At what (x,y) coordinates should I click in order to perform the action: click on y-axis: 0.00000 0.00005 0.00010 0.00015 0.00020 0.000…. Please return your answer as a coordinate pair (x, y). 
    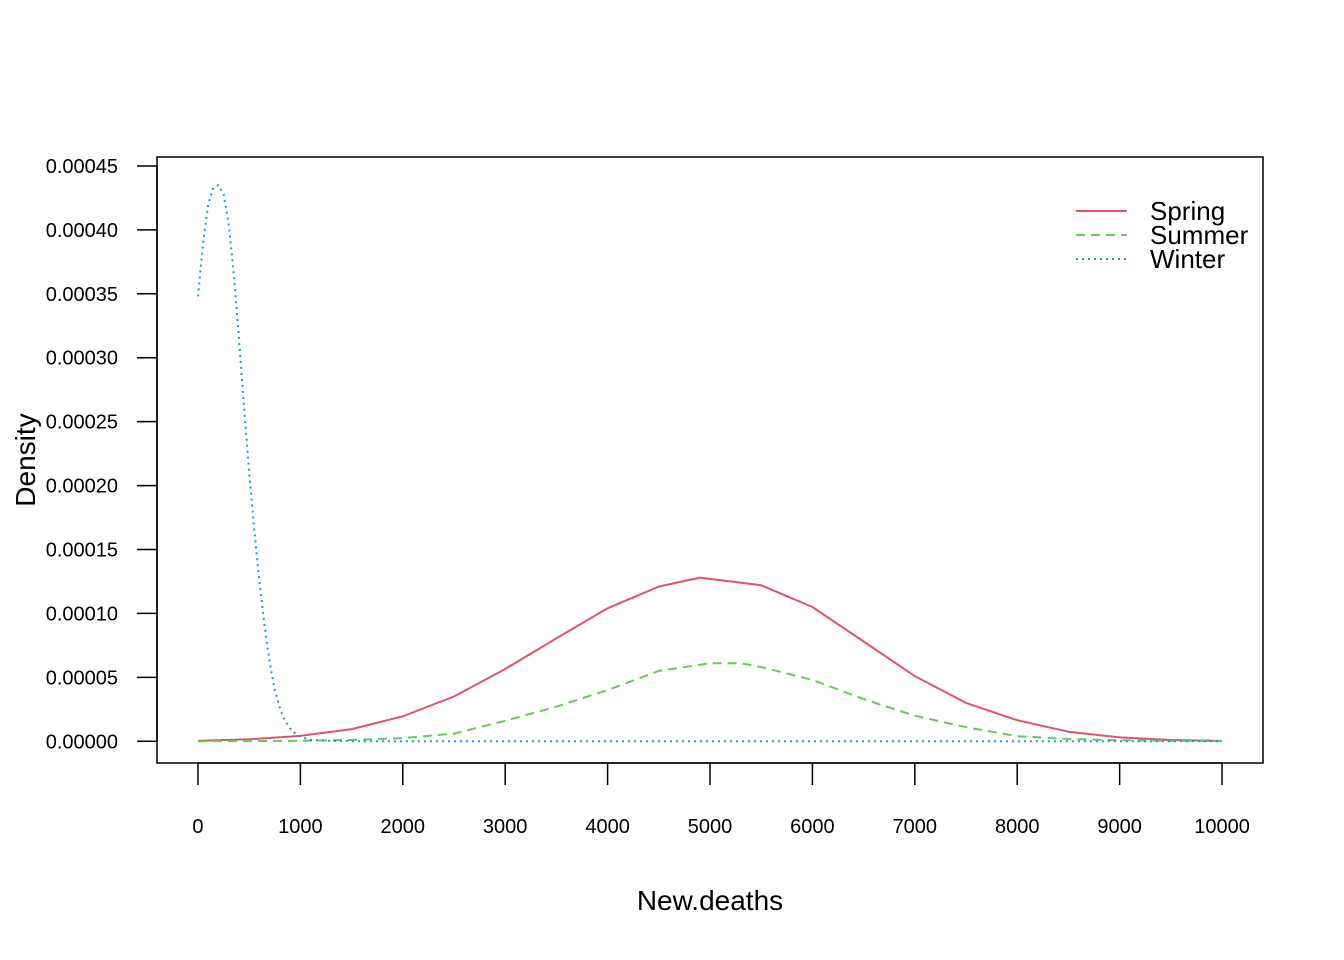
    Looking at the image, I should click on (102, 454).